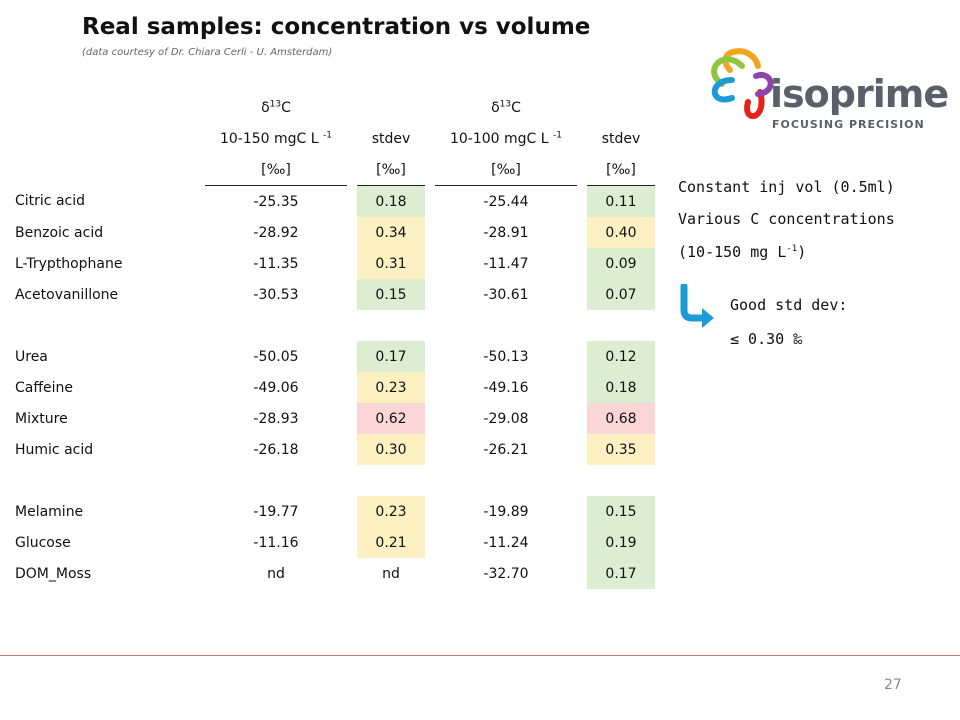 This screenshot has height=720, width=960. What do you see at coordinates (506, 263) in the screenshot?
I see `delta-value: -11.47` at bounding box center [506, 263].